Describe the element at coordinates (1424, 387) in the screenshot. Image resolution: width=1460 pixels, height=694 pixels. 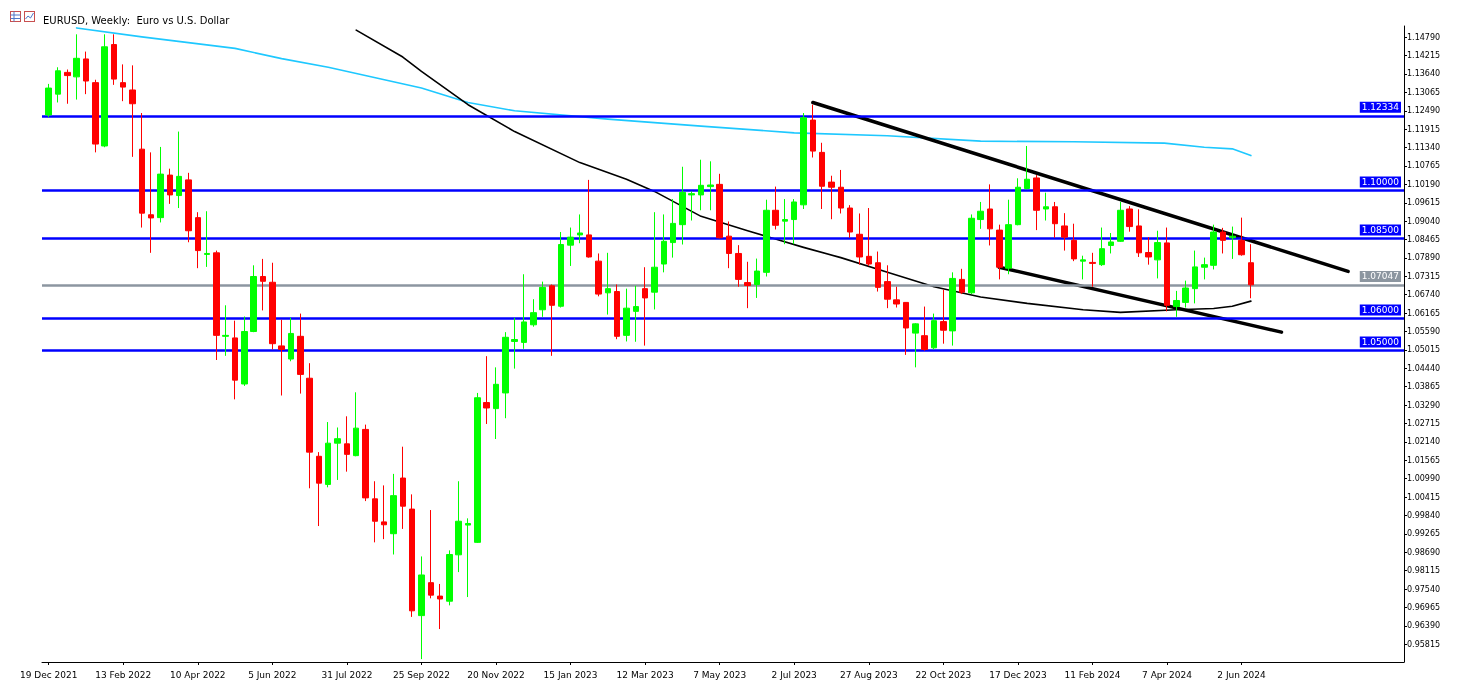
I see `y-tick-label: 1.03865` at that location.